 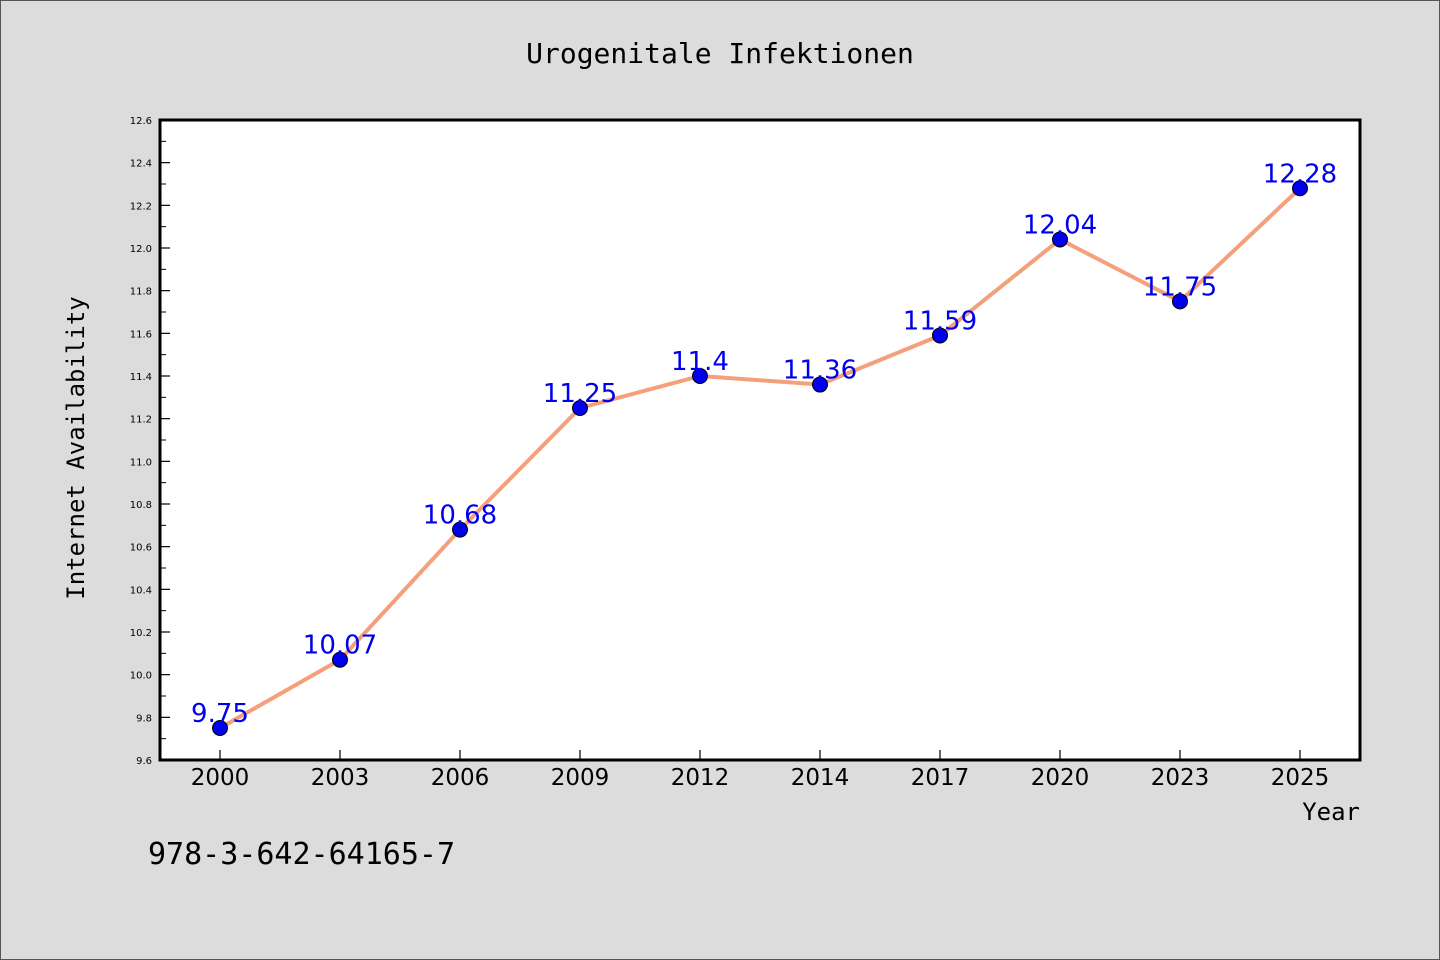 I want to click on data-label: 11.75, so click(x=1180, y=287).